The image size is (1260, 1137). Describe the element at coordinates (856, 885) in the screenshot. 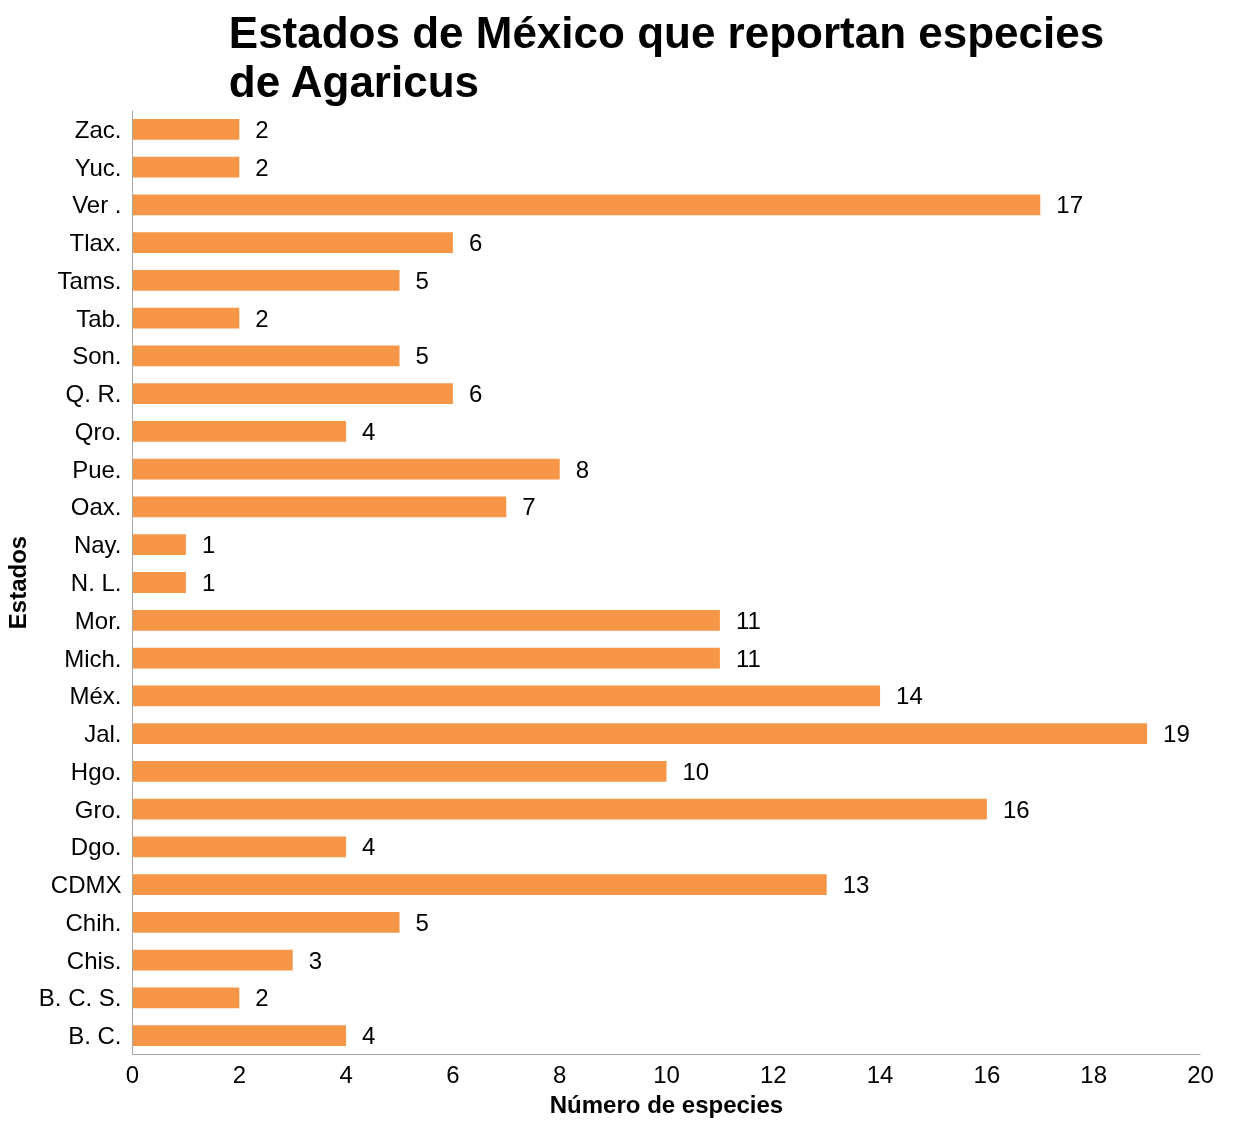

I see `data-label: 13` at that location.